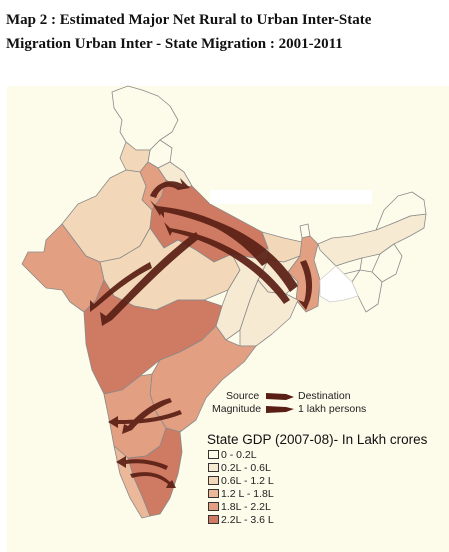 This screenshot has width=449, height=552. Describe the element at coordinates (121, 287) in the screenshot. I see `flow-arrow-mp-to-gujarat` at that location.